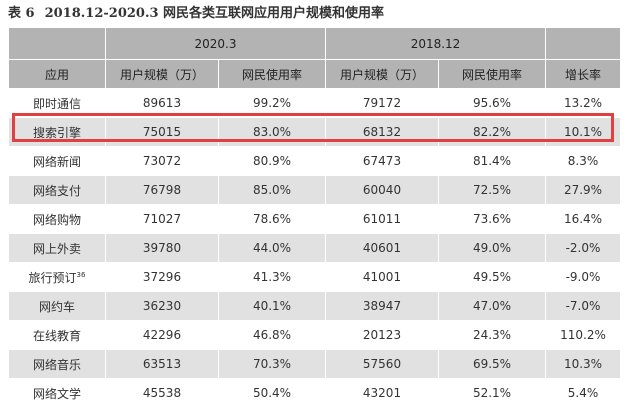  Describe the element at coordinates (81, 274) in the screenshot. I see `footnote-marker: 36` at that location.